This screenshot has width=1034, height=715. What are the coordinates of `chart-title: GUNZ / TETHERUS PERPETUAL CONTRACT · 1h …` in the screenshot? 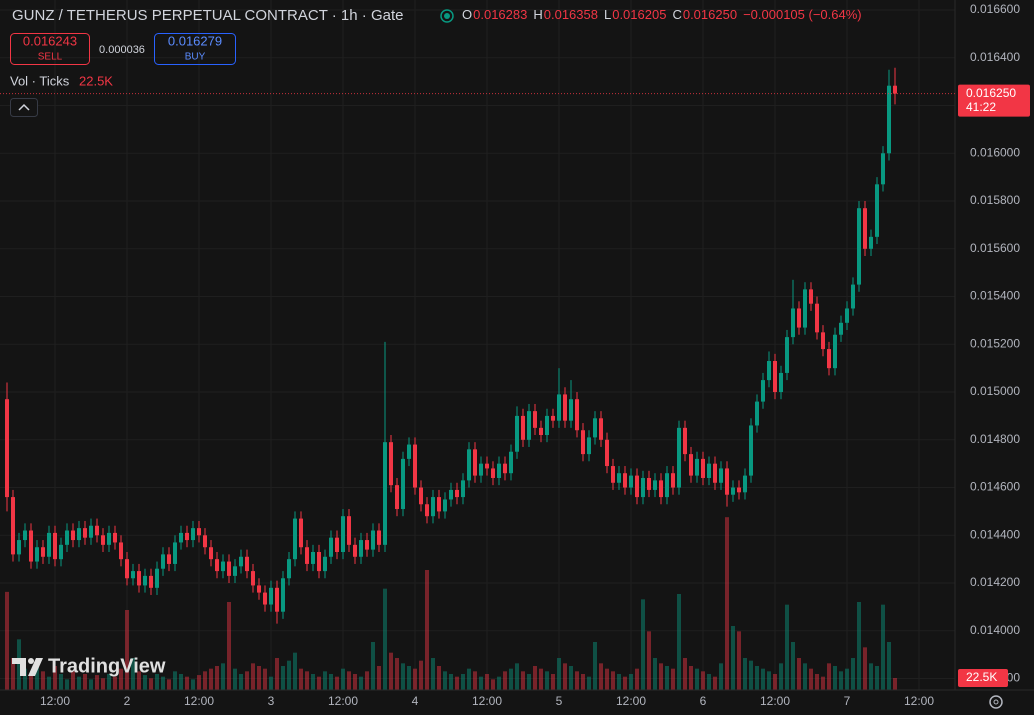 It's located at (207, 15).